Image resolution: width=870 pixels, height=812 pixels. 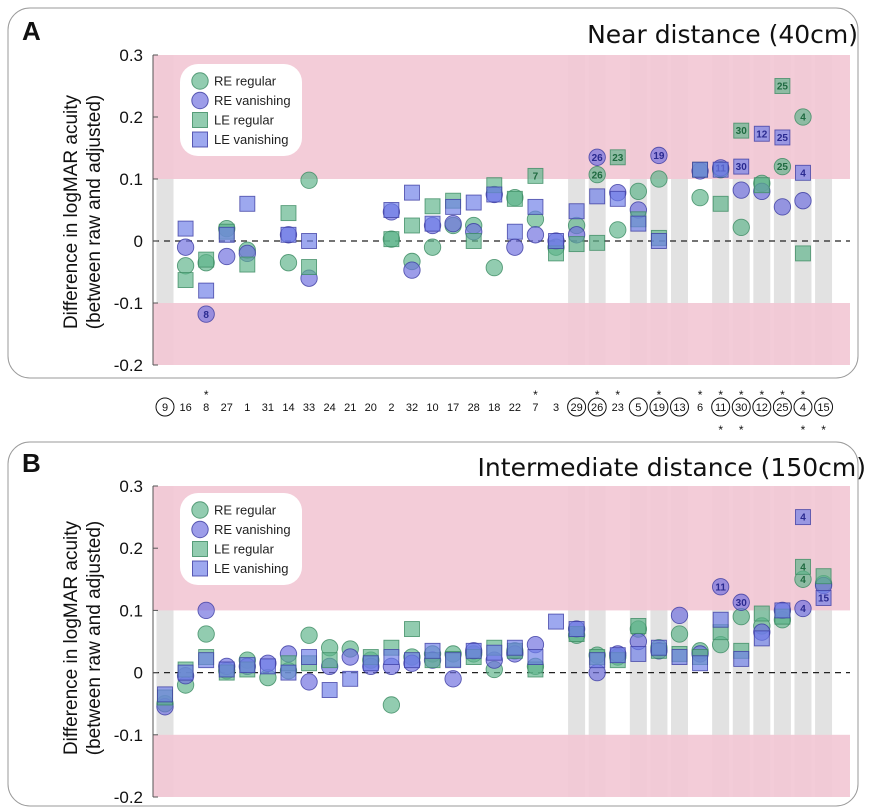 I want to click on re-vanishing-point-label-11: 11, so click(x=720, y=587).